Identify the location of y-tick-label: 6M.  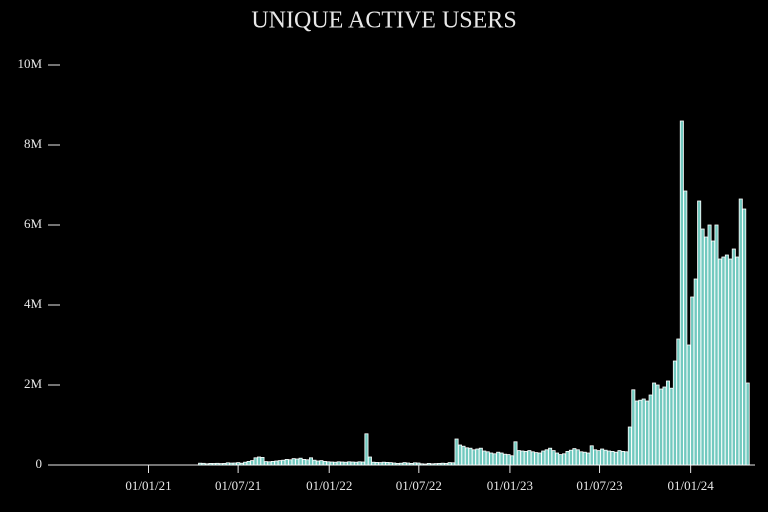
(33, 223).